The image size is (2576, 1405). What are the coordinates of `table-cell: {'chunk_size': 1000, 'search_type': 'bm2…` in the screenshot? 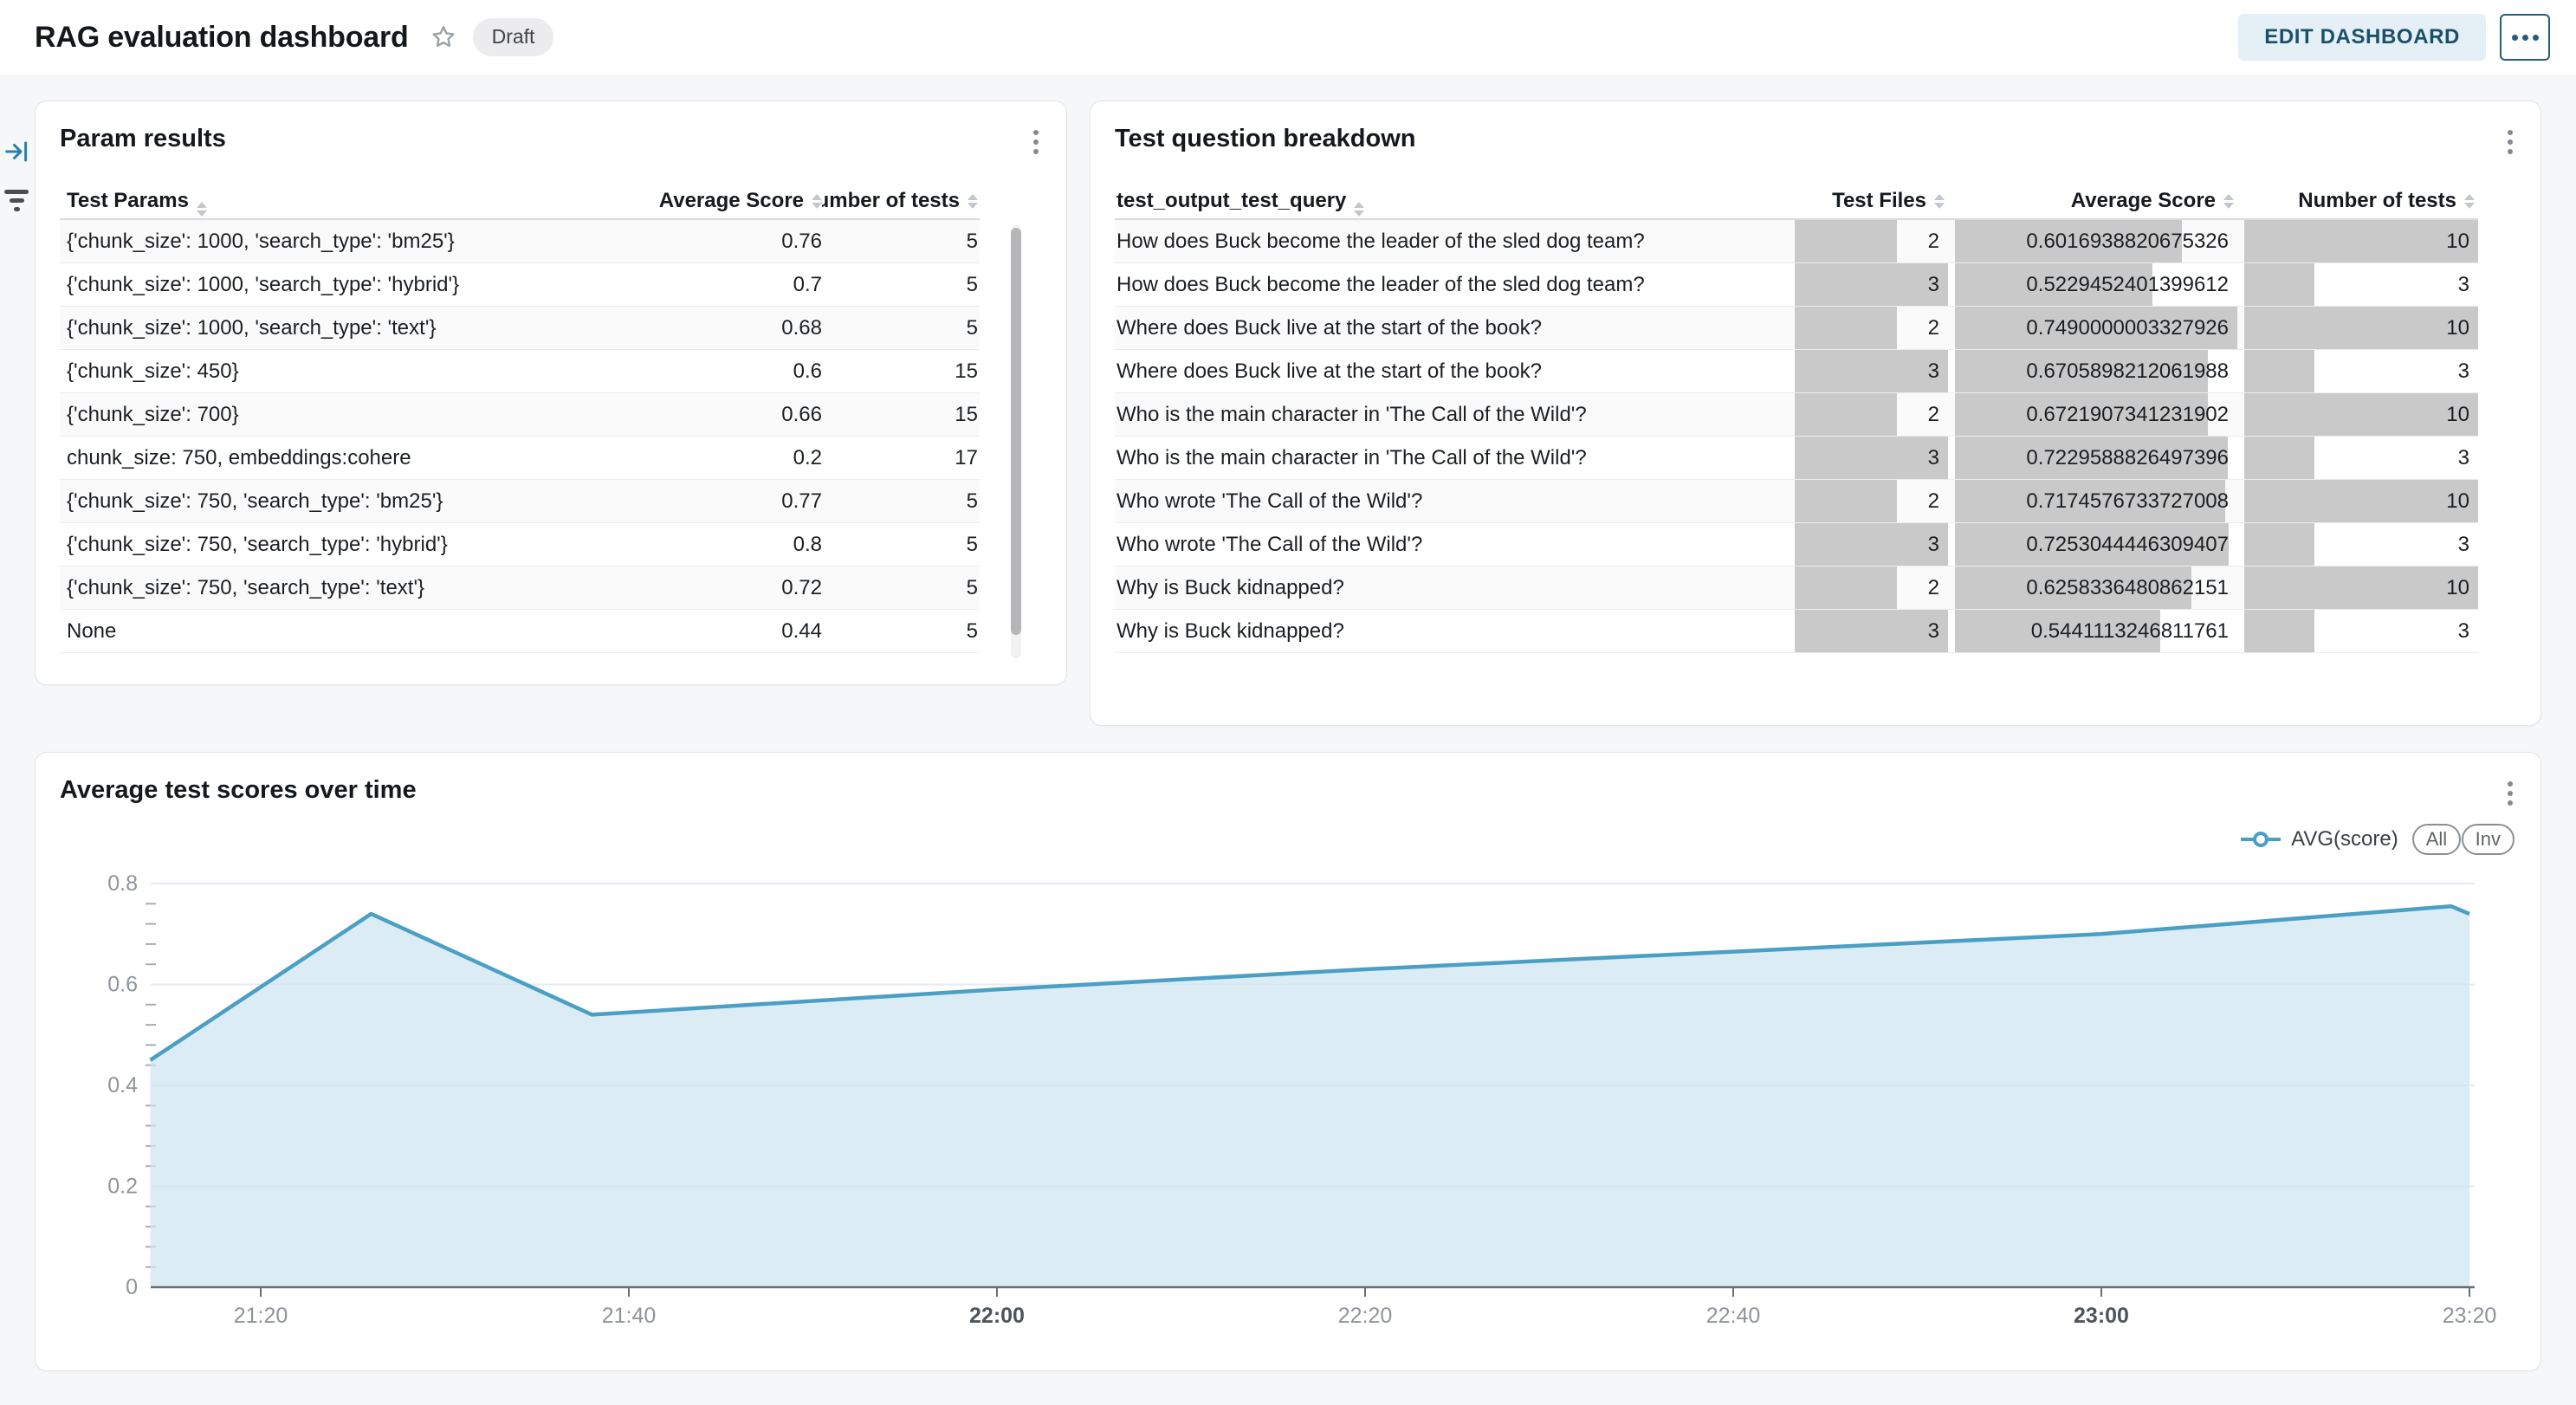 It's located at (261, 241).